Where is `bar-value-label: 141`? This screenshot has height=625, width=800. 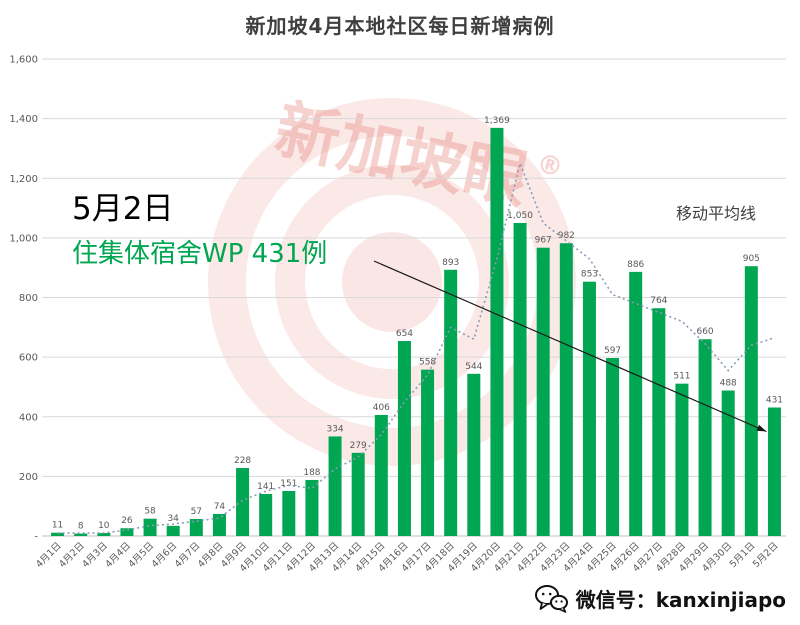
bar-value-label: 141 is located at coordinates (265, 487).